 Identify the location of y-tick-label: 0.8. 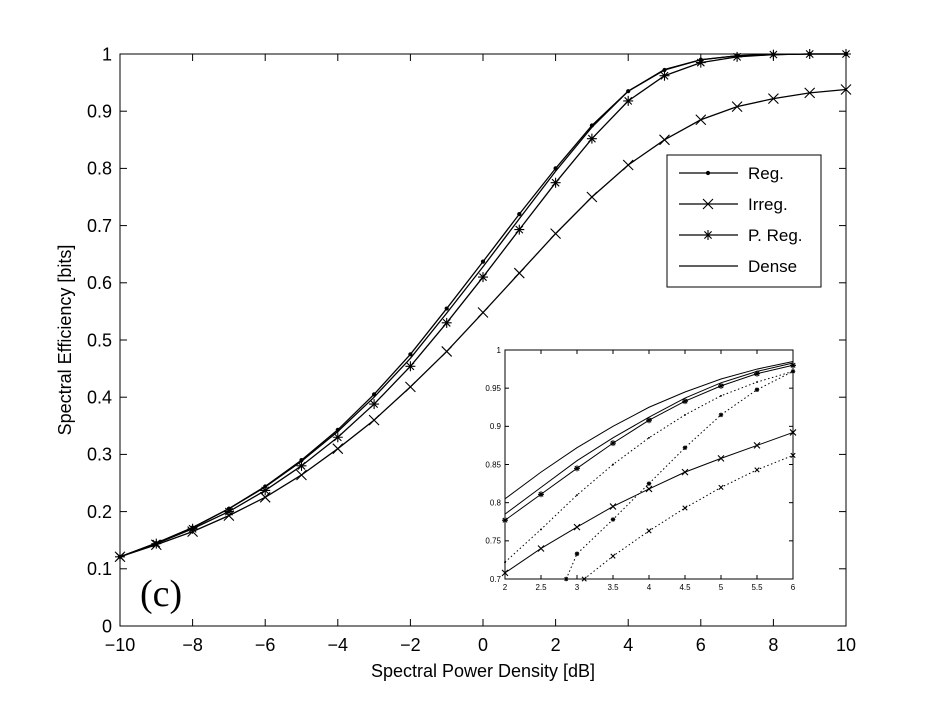
(496, 502).